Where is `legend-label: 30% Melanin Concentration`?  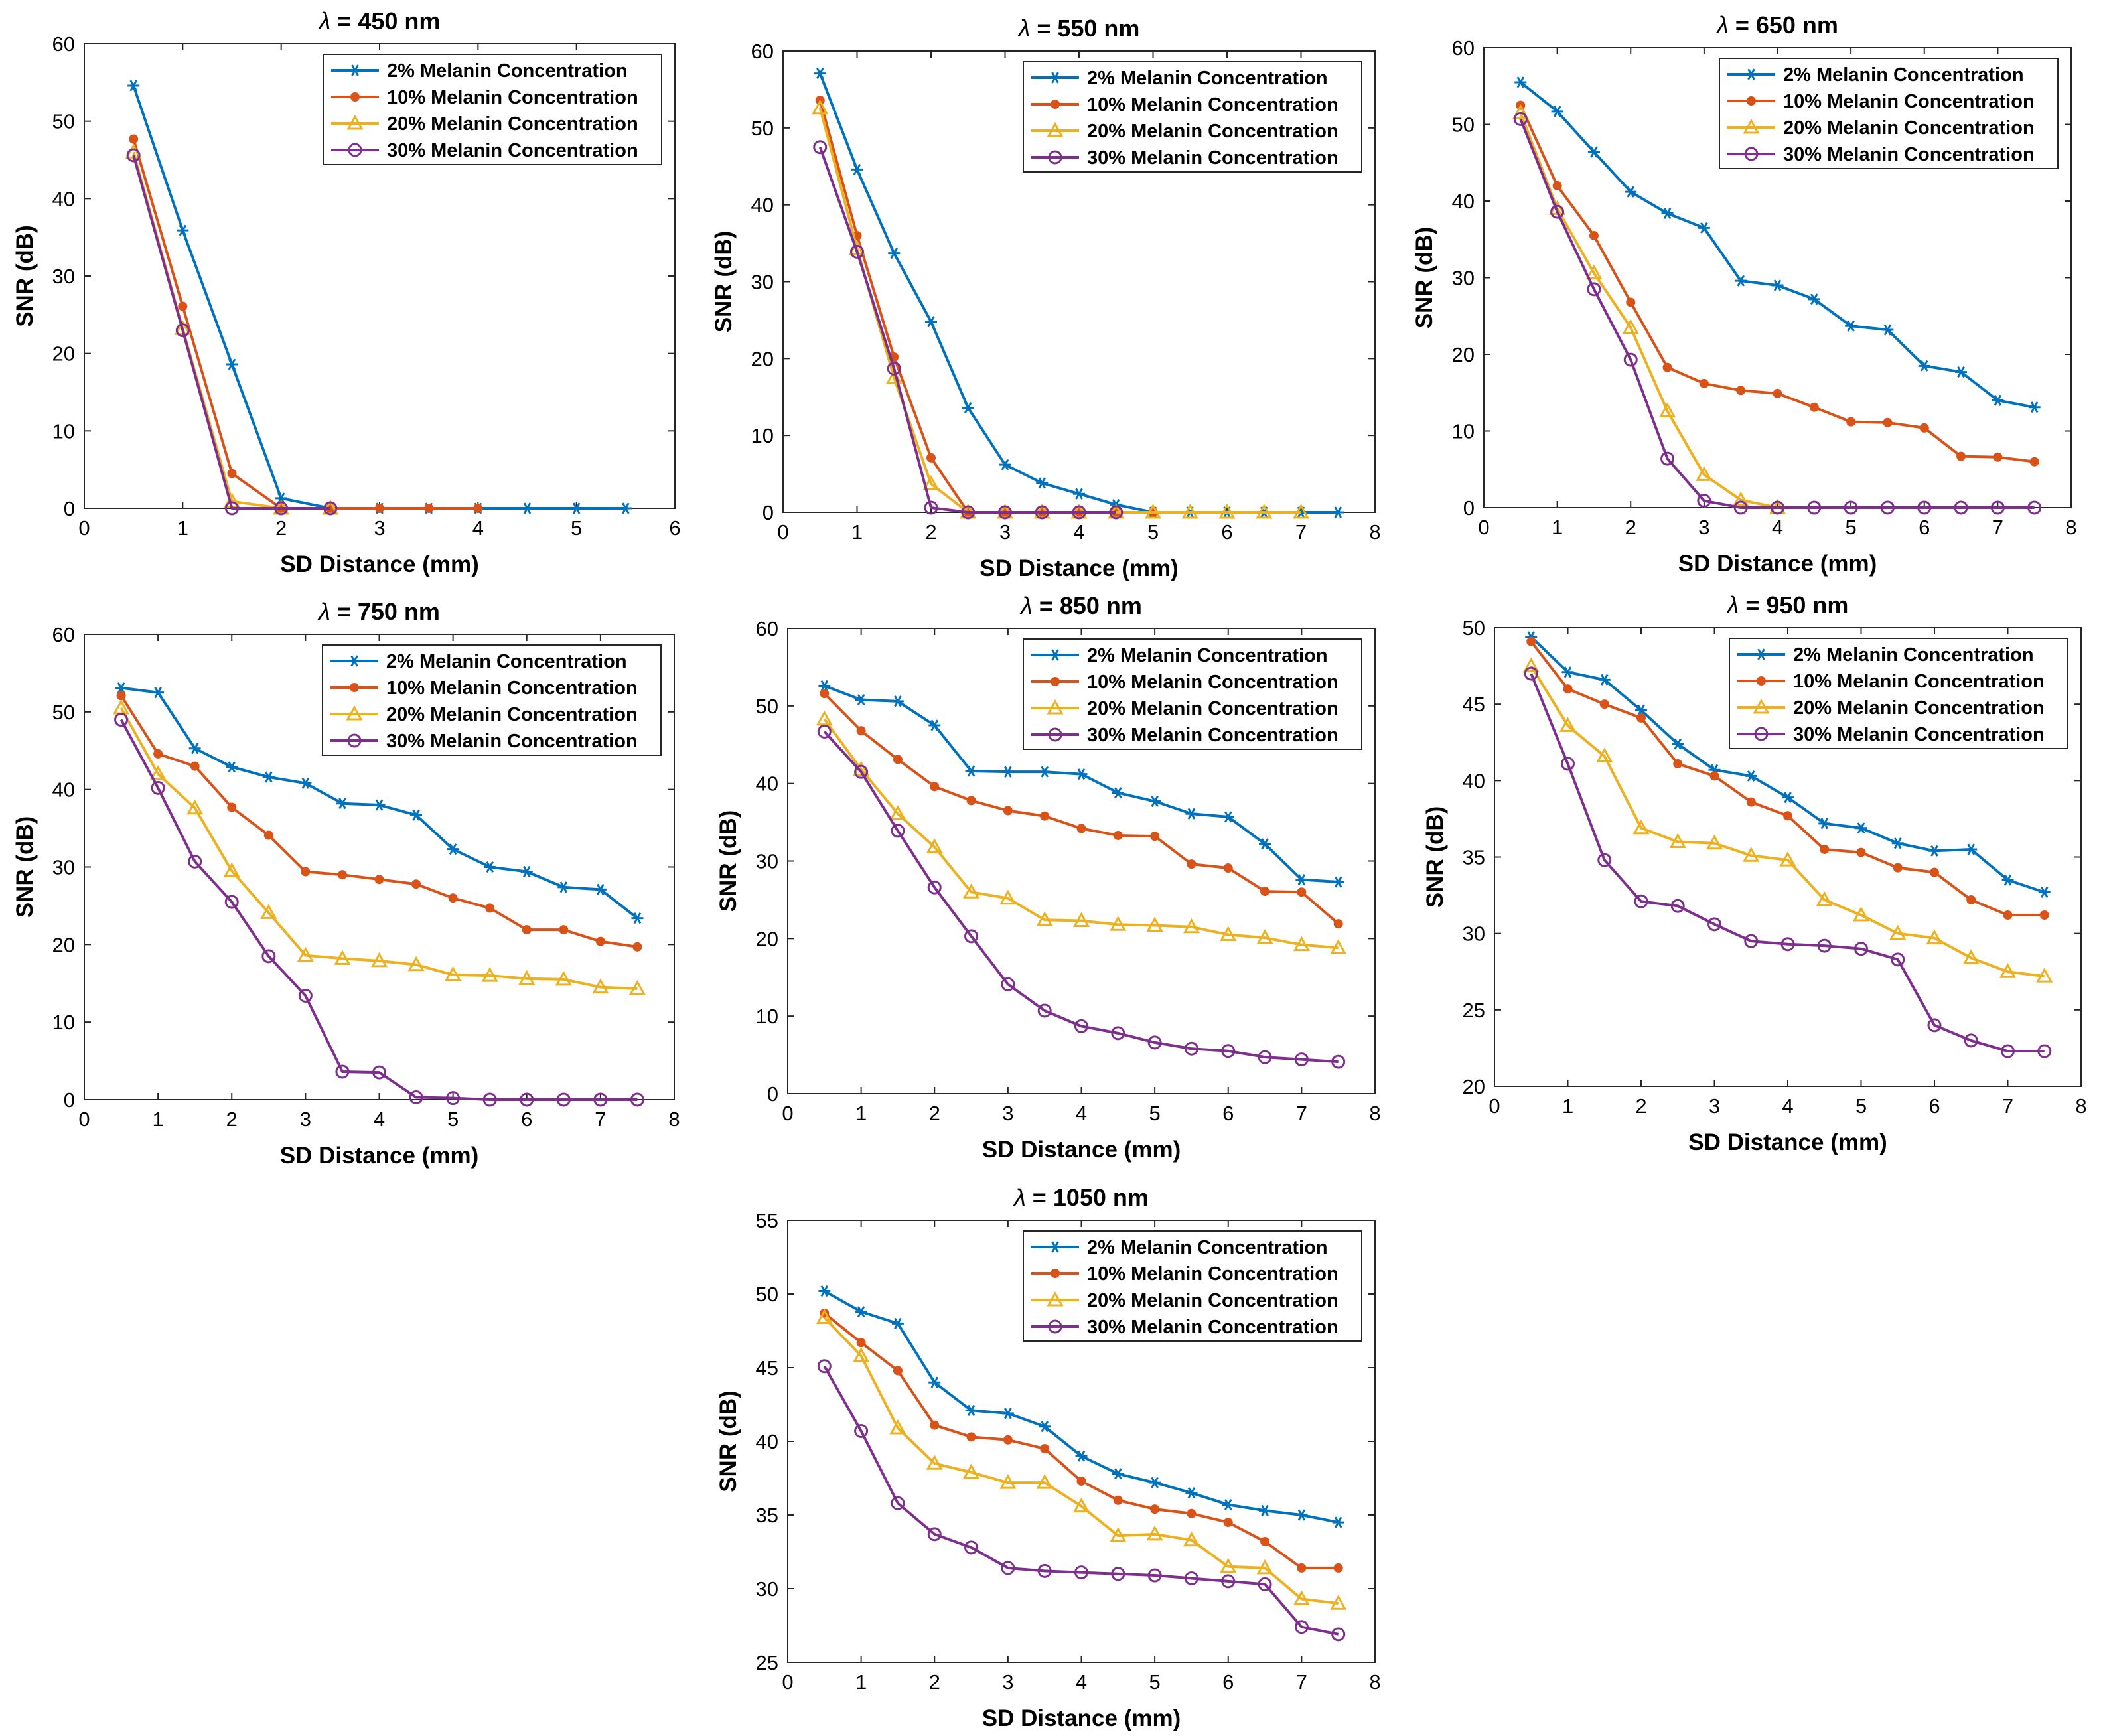 legend-label: 30% Melanin Concentration is located at coordinates (1213, 1327).